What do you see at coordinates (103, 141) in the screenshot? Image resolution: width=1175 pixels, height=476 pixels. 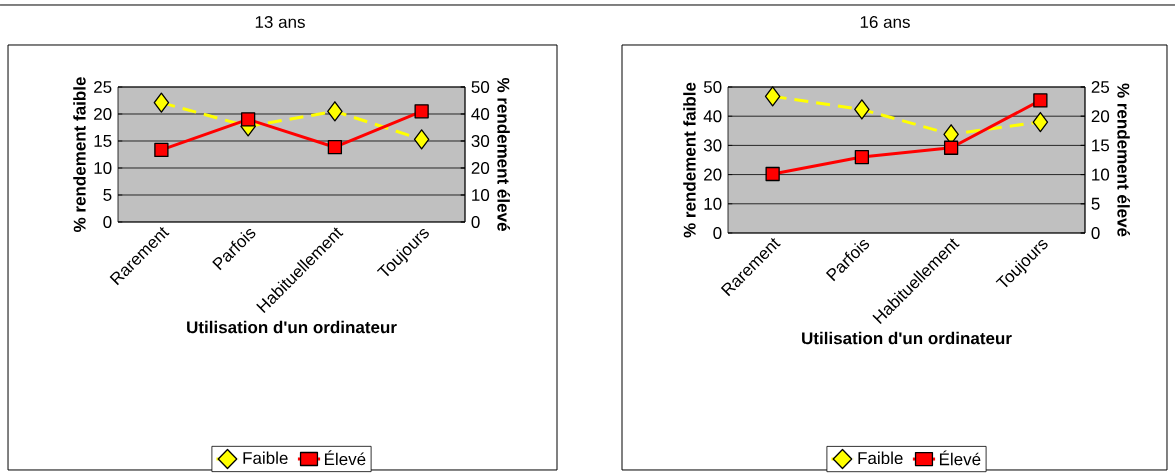 I see `y-tick-label: 15` at bounding box center [103, 141].